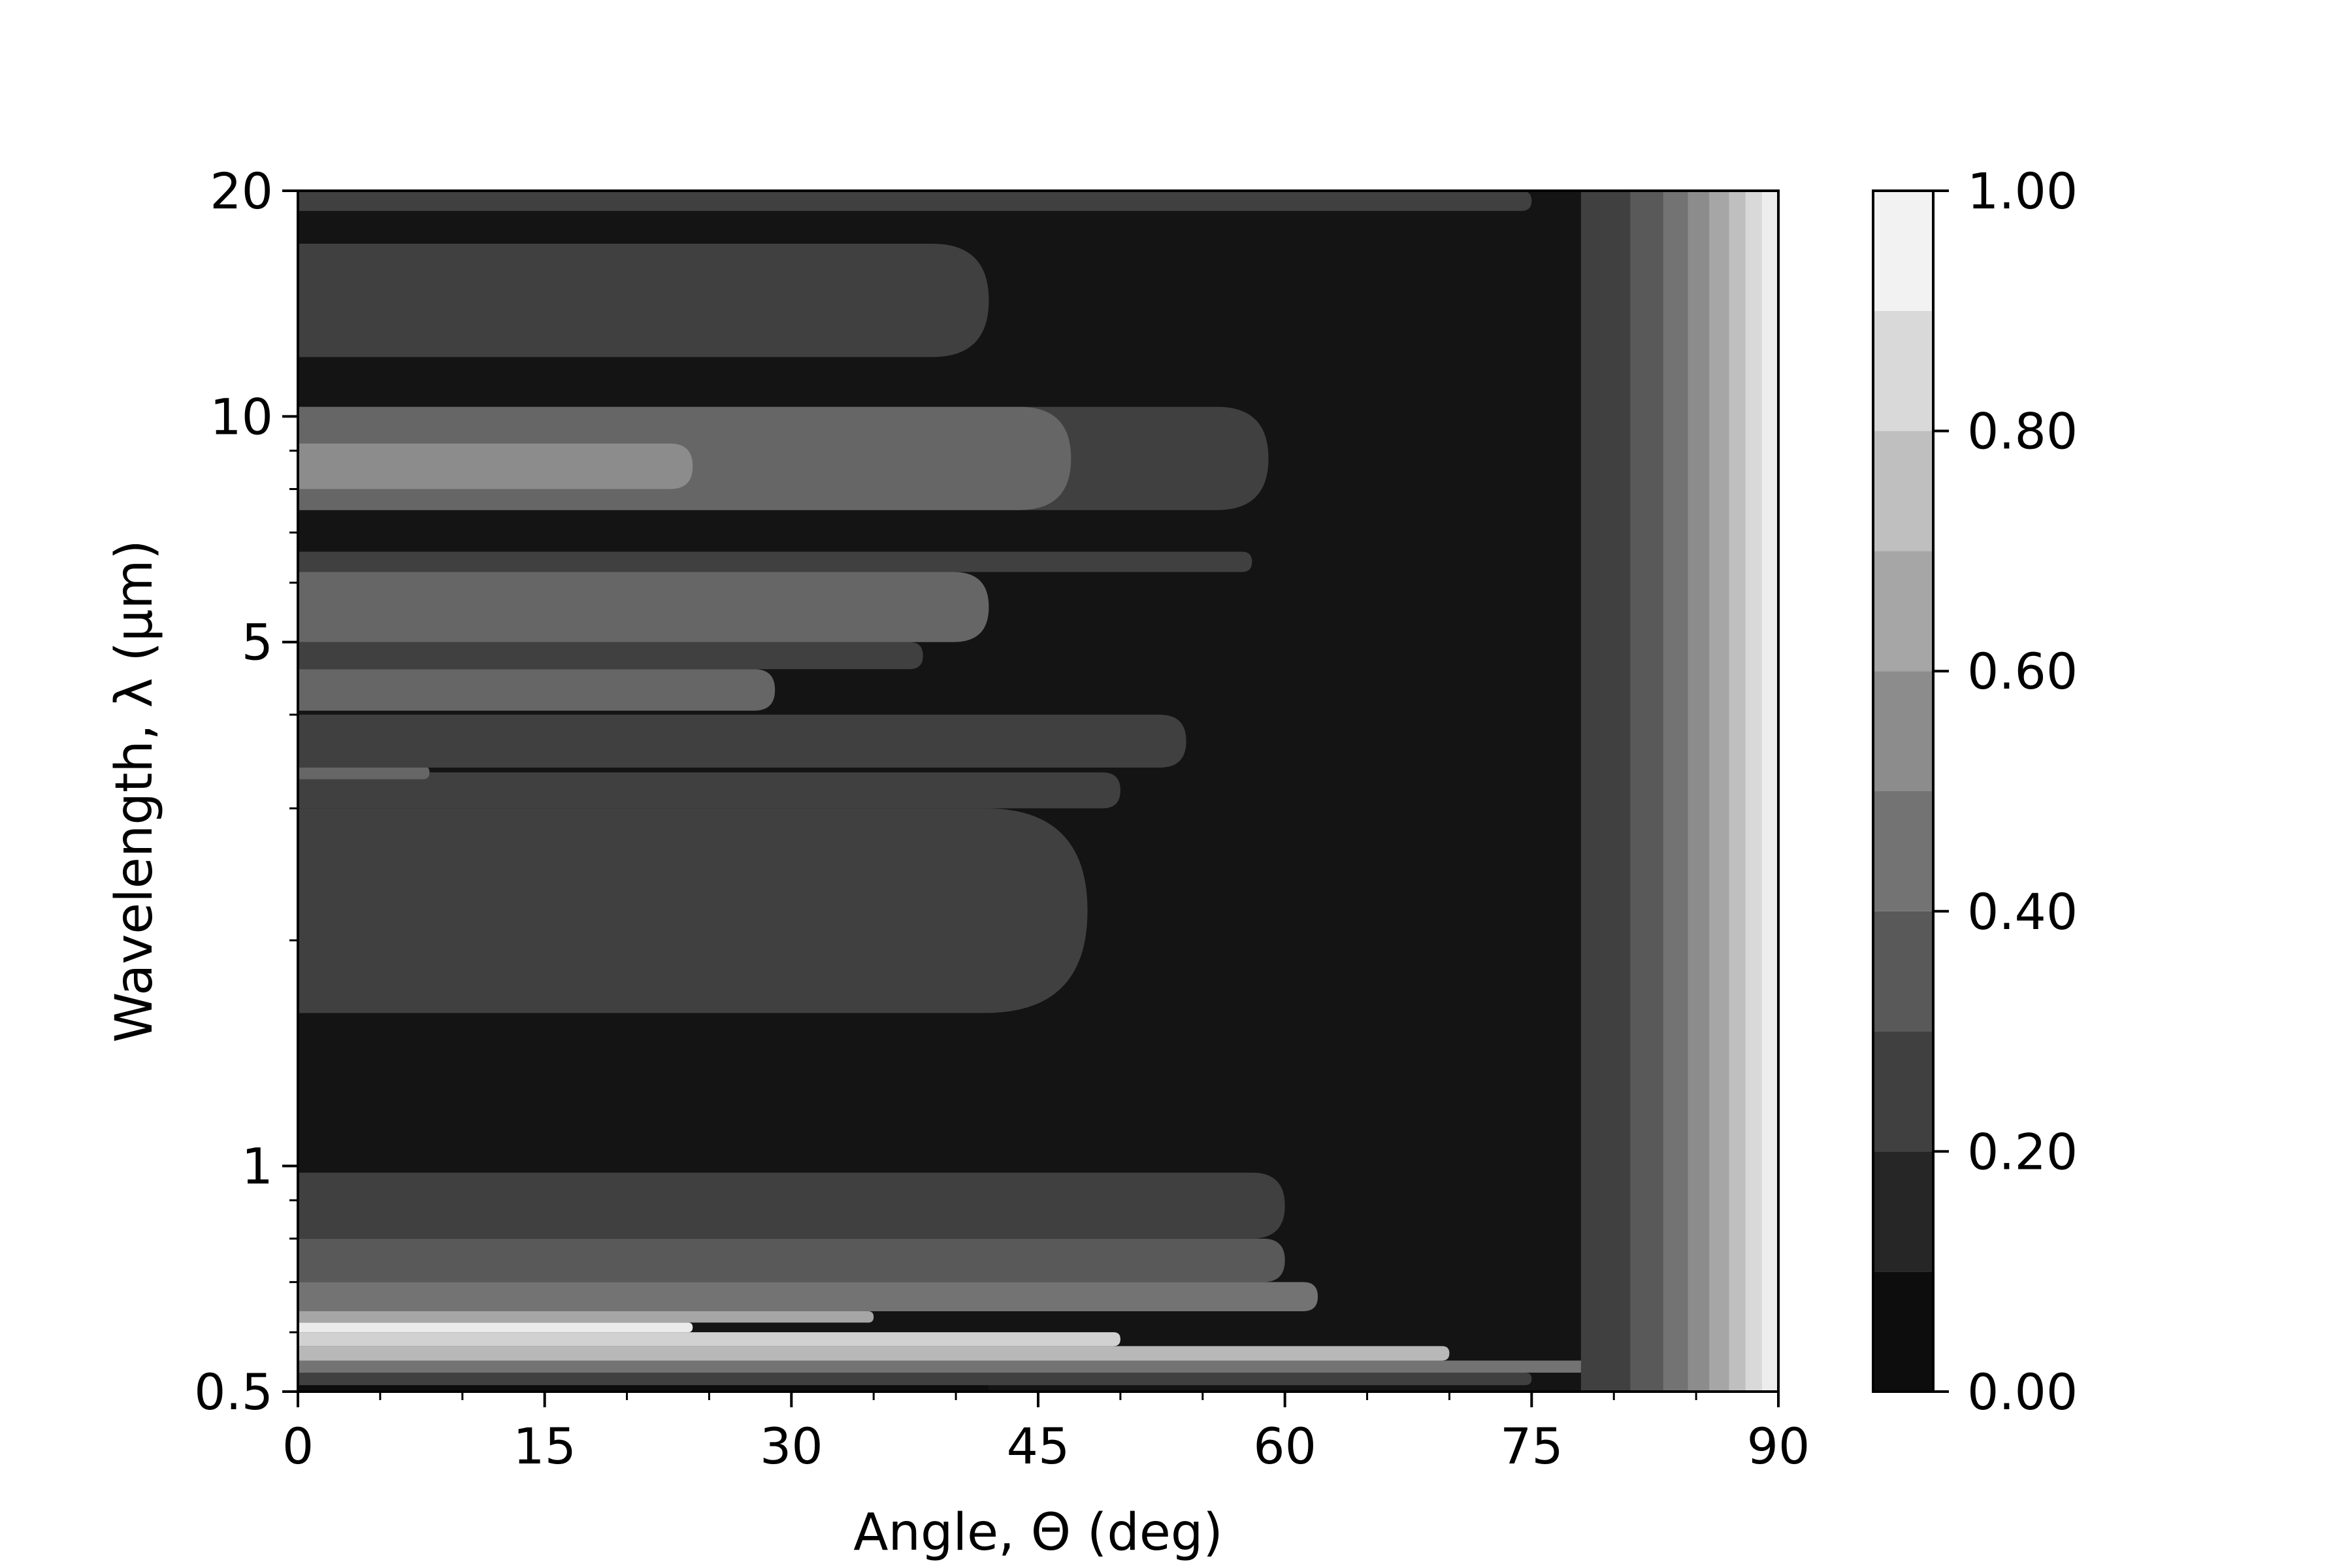 Image resolution: width=2352 pixels, height=1568 pixels. I want to click on colorbar-frame, so click(1903, 791).